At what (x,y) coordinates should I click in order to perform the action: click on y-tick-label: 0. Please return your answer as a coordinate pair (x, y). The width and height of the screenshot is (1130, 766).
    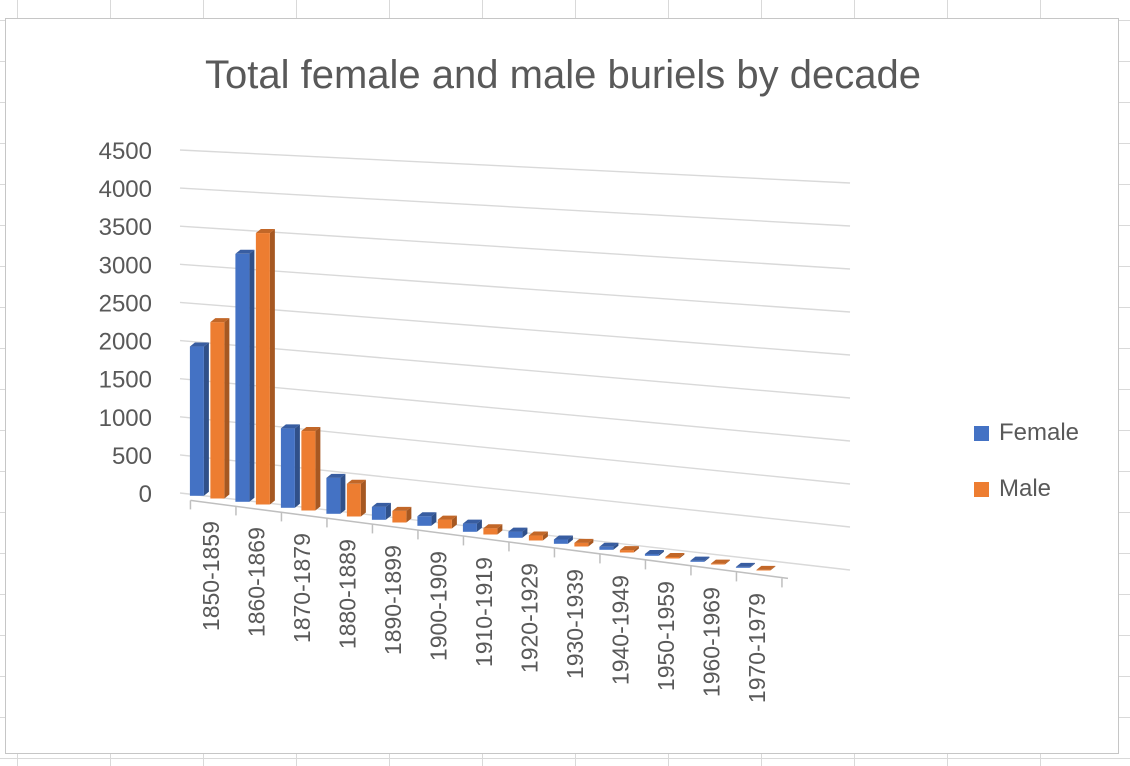
    Looking at the image, I should click on (145, 494).